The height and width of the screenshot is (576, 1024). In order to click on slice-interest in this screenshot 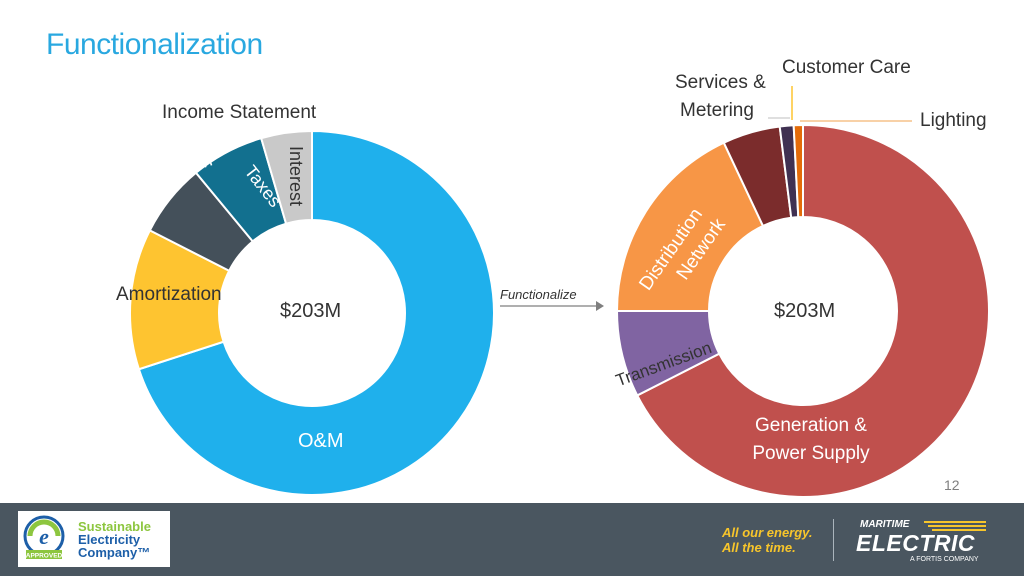, I will do `click(286, 177)`.